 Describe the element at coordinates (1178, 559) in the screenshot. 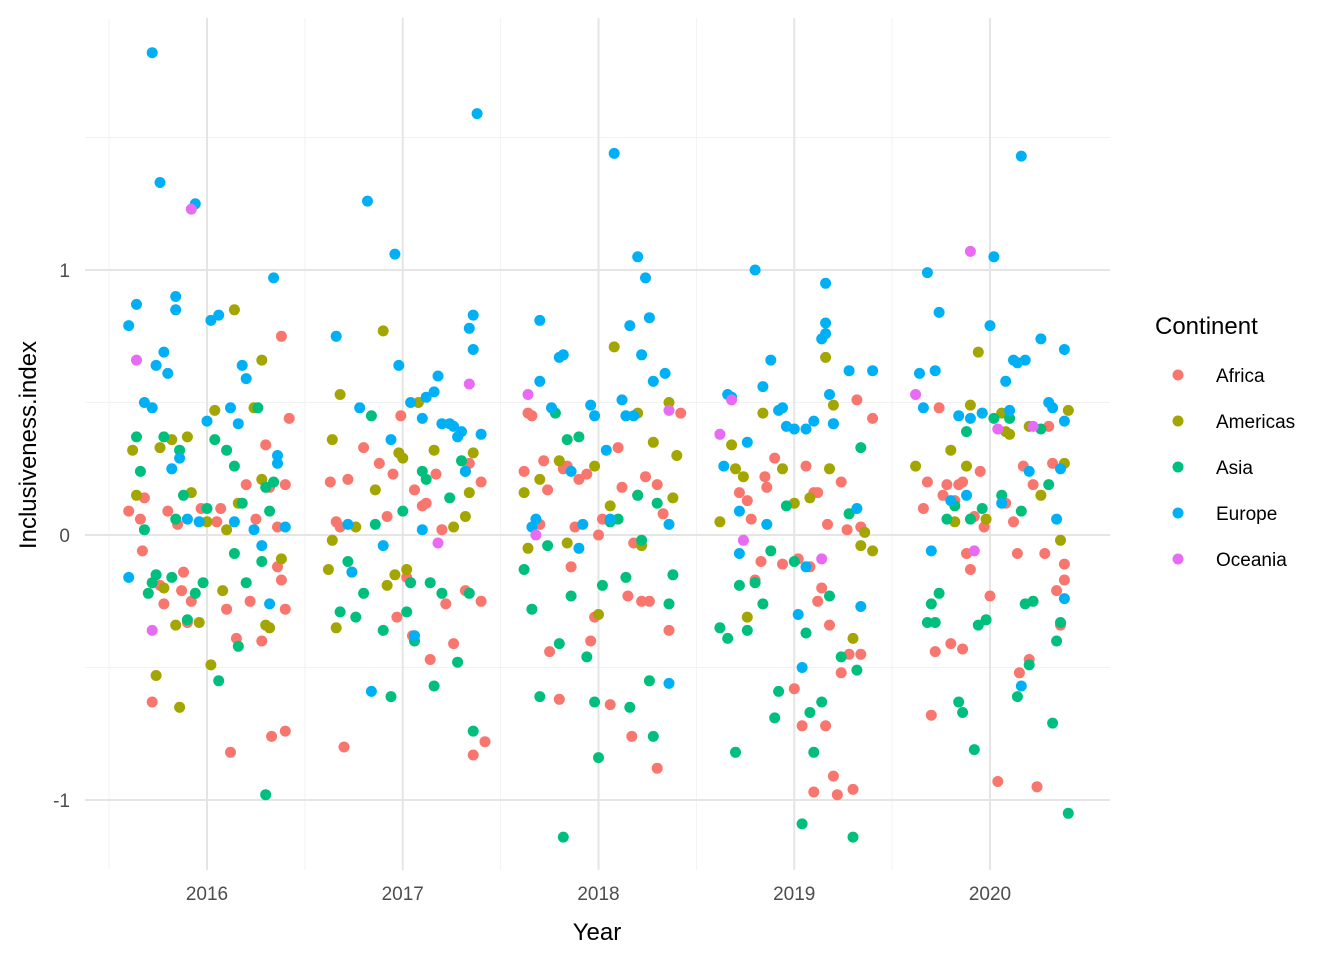

I see `legend-key-oceania` at that location.